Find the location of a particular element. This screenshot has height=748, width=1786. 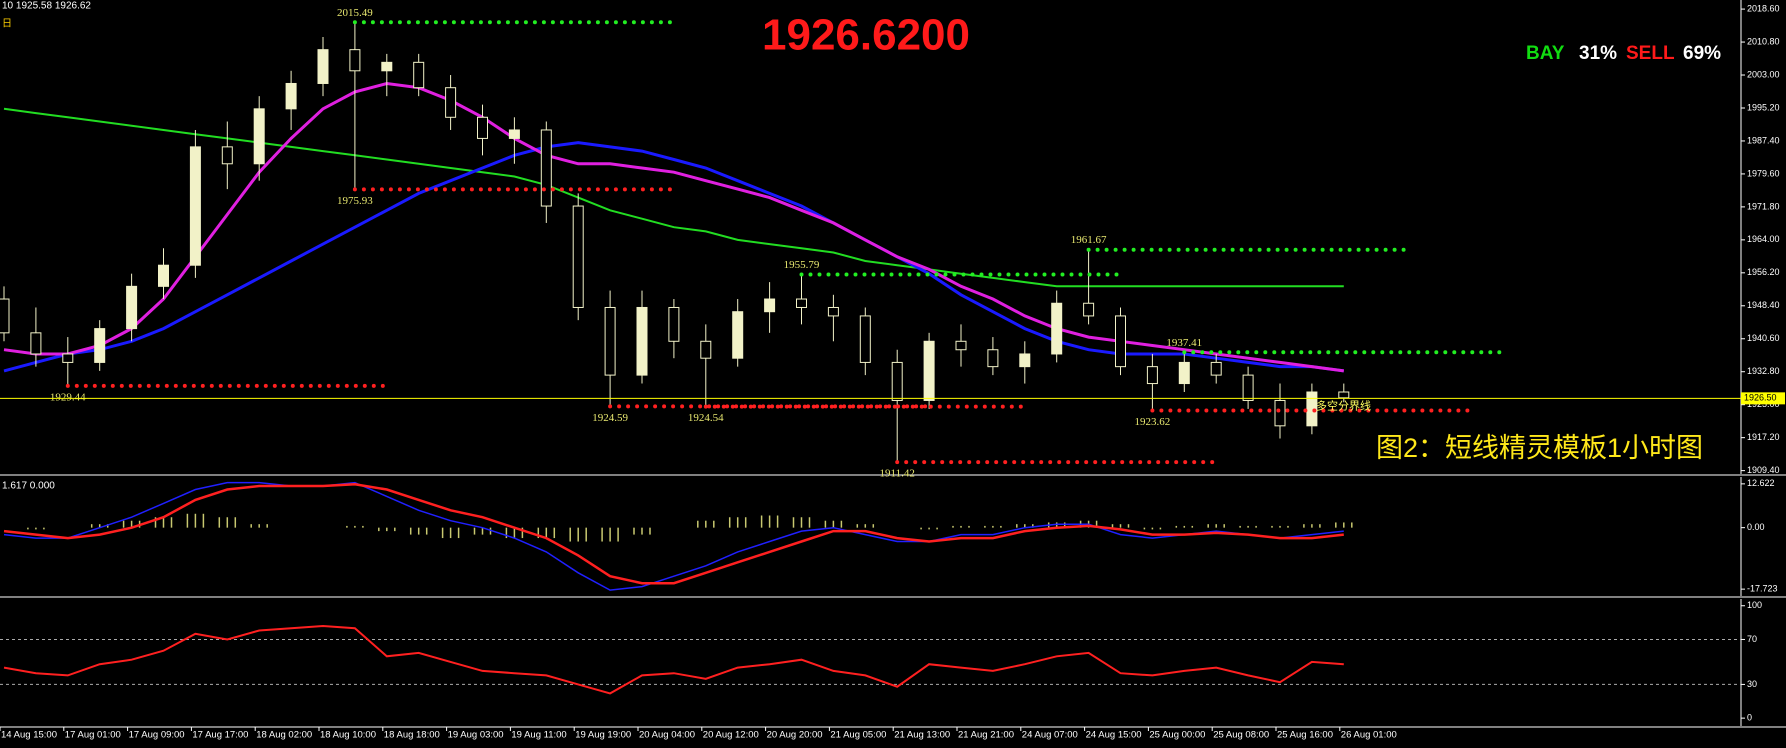

x-tick-label: 18 Aug 18:00 is located at coordinates (412, 735).